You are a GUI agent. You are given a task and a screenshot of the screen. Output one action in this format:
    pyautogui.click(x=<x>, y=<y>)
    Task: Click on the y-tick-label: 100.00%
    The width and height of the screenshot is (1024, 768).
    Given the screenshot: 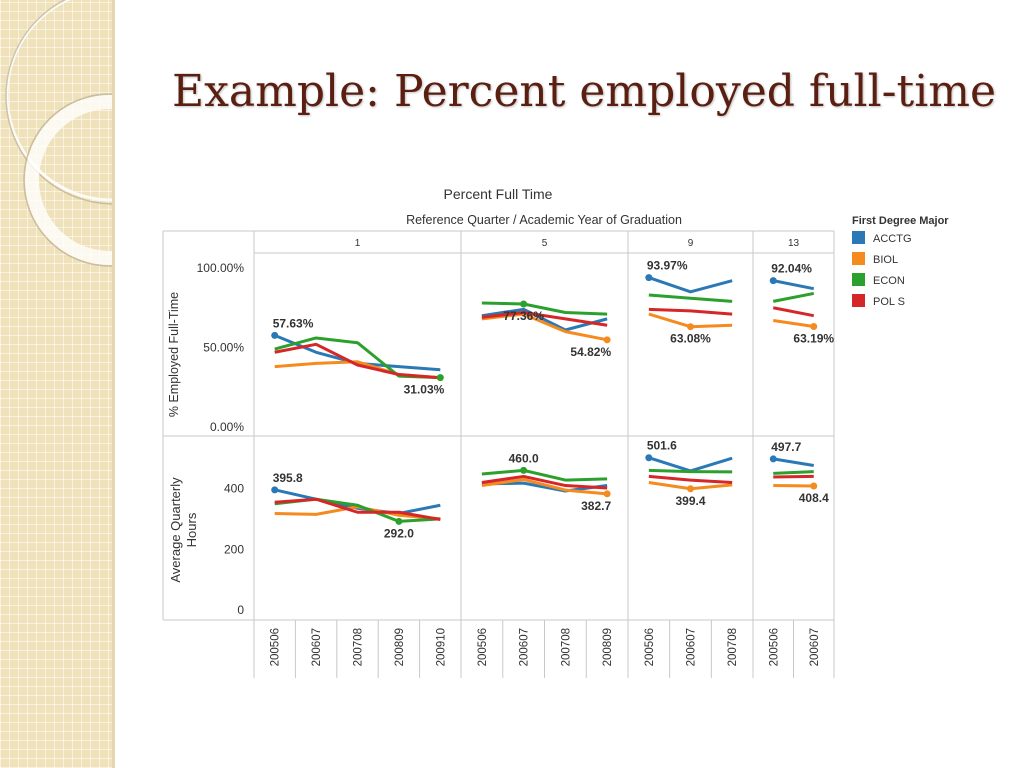 What is the action you would take?
    pyautogui.click(x=221, y=268)
    